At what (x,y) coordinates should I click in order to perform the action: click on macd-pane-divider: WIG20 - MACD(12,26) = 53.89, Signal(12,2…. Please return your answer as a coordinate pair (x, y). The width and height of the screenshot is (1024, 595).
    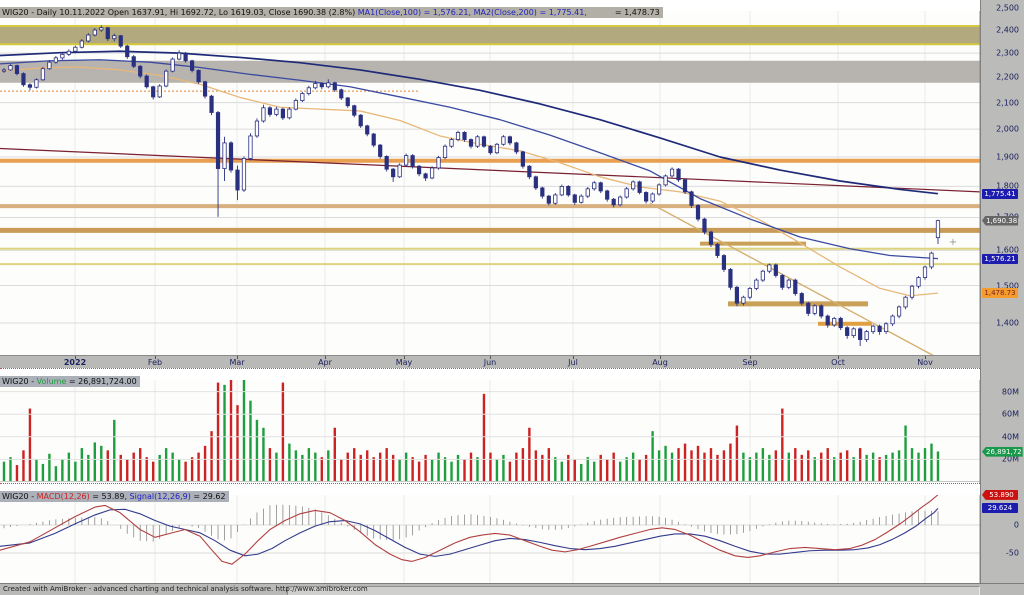
    Looking at the image, I should click on (512, 492).